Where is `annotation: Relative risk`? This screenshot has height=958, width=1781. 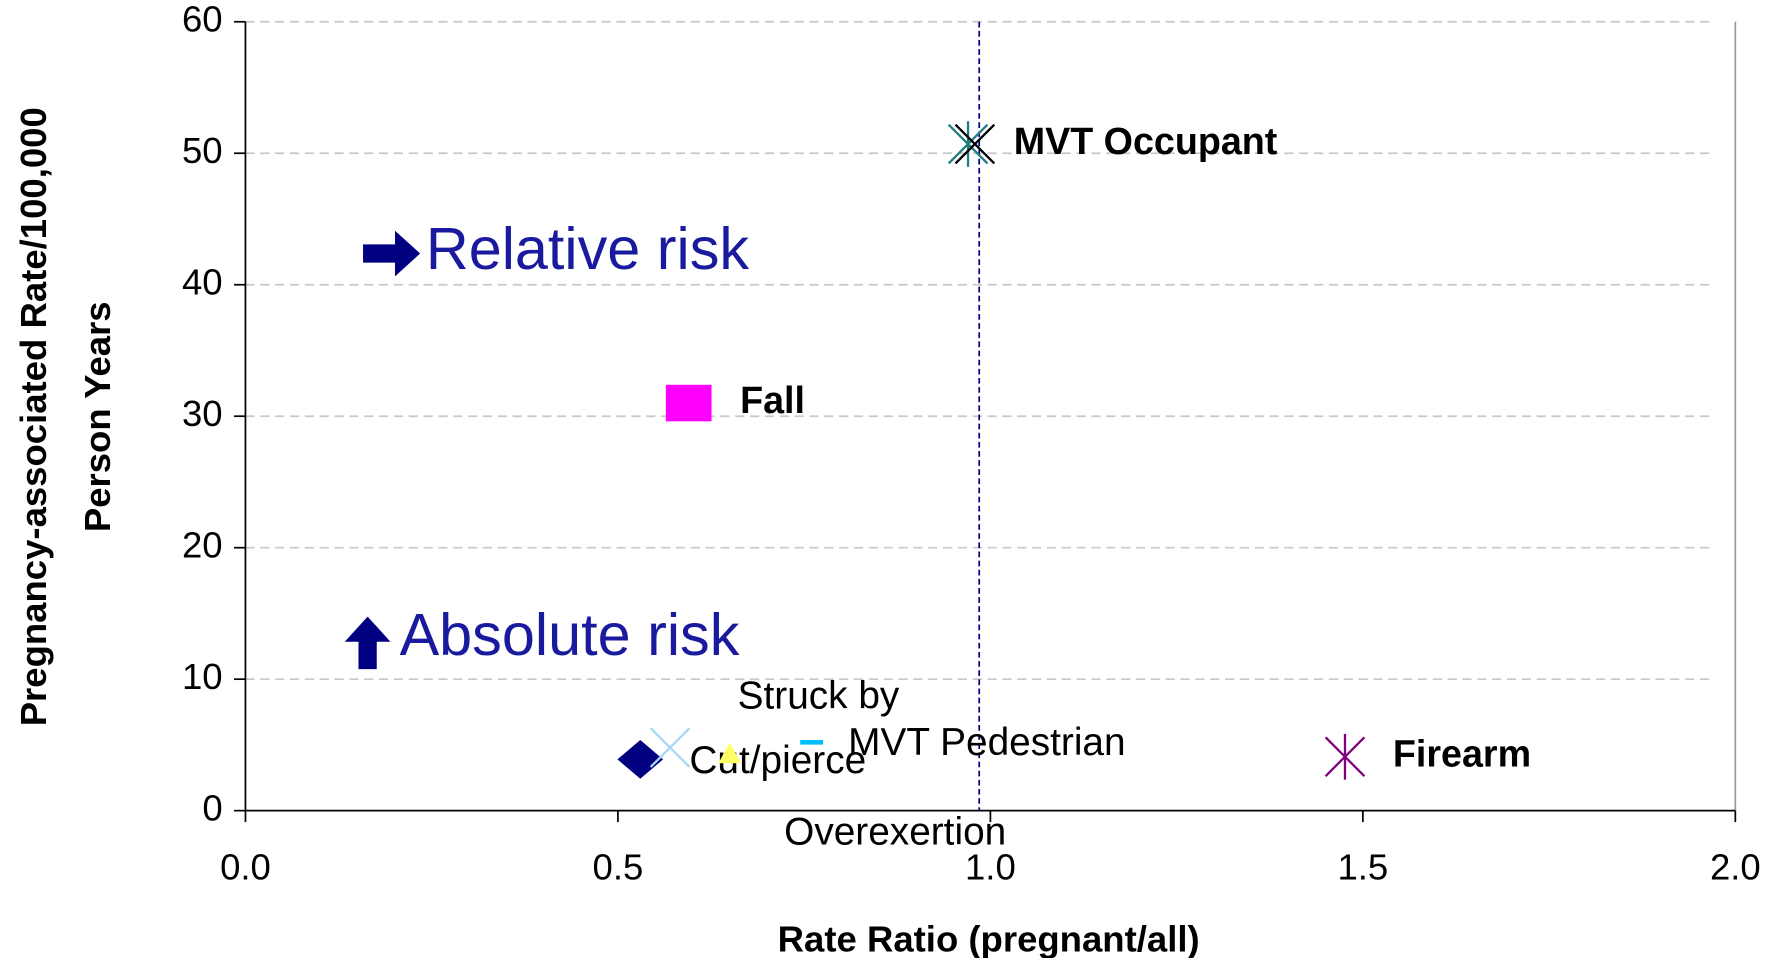
annotation: Relative risk is located at coordinates (588, 248).